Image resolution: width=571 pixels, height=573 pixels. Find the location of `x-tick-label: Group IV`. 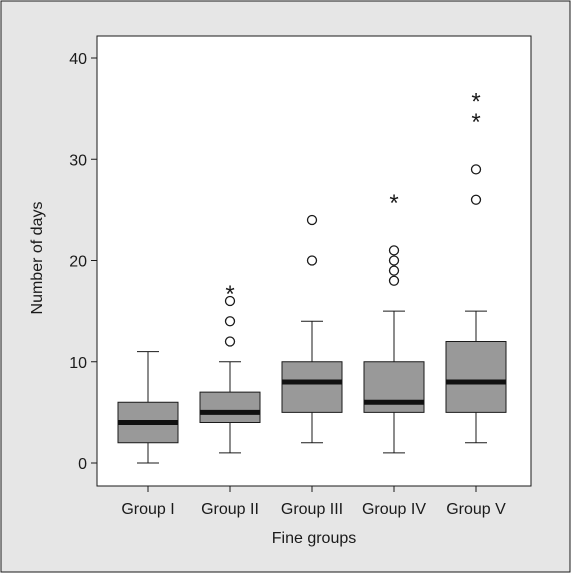

x-tick-label: Group IV is located at coordinates (394, 509).